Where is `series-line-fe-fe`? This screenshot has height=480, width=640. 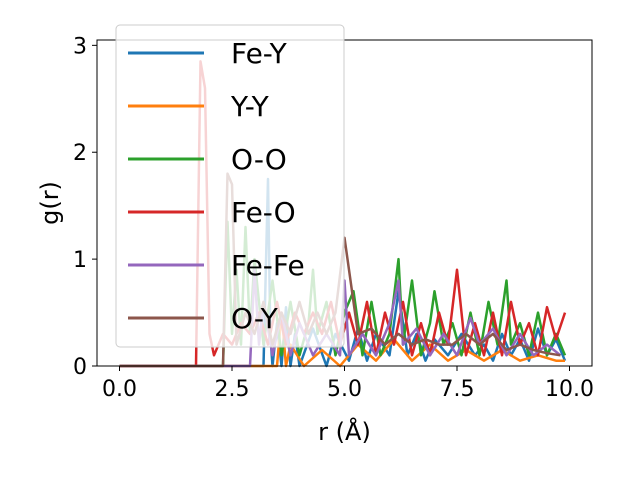
series-line-fe-fe is located at coordinates (340, 318).